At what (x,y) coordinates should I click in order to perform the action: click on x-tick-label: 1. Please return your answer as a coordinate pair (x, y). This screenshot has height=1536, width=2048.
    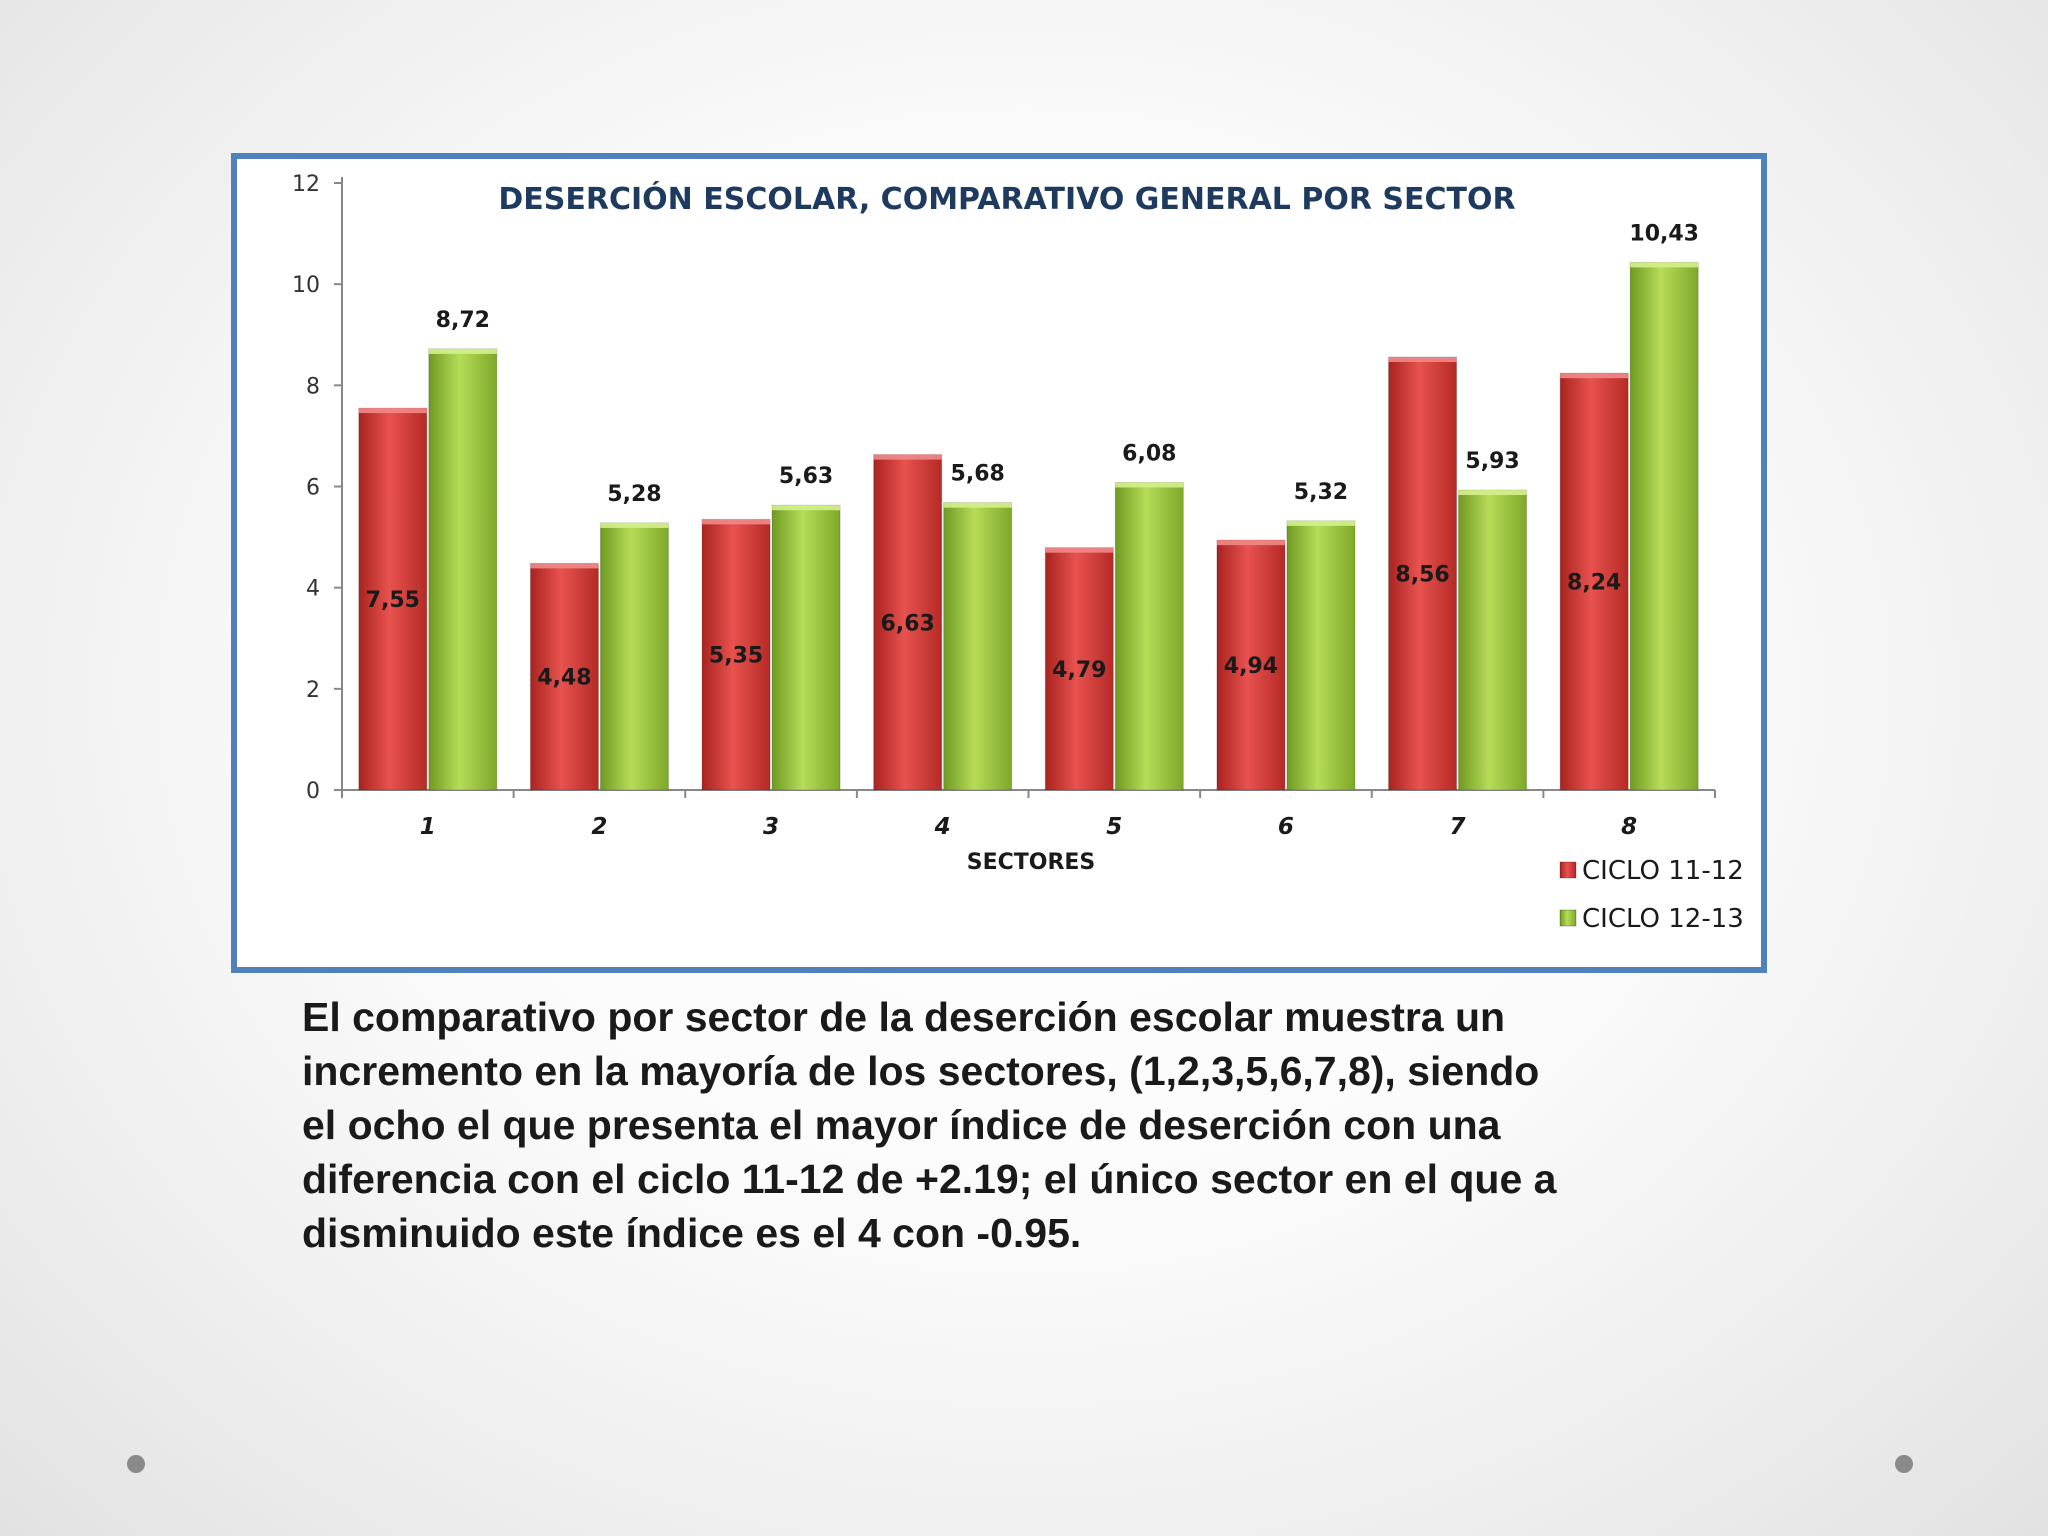
    Looking at the image, I should click on (428, 827).